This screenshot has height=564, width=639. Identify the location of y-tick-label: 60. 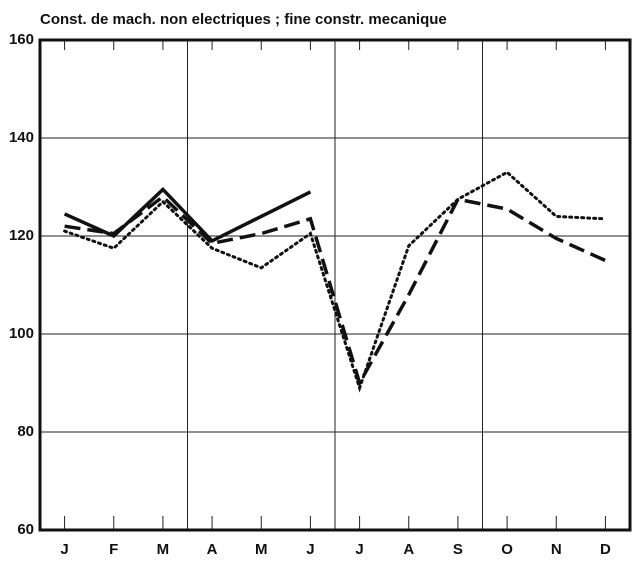
(25, 529).